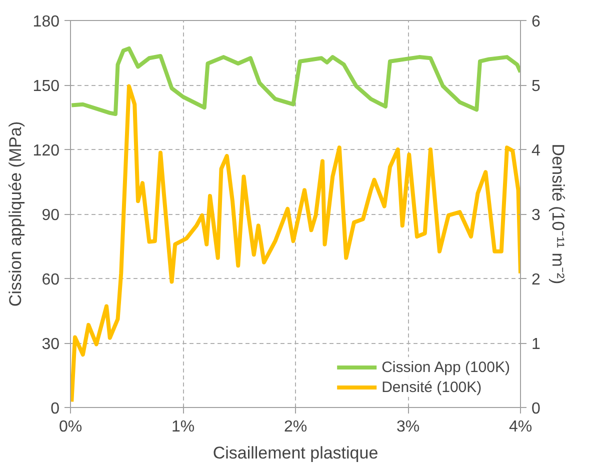 This screenshot has height=471, width=608. What do you see at coordinates (51, 344) in the screenshot?
I see `y-tick-label: 30` at bounding box center [51, 344].